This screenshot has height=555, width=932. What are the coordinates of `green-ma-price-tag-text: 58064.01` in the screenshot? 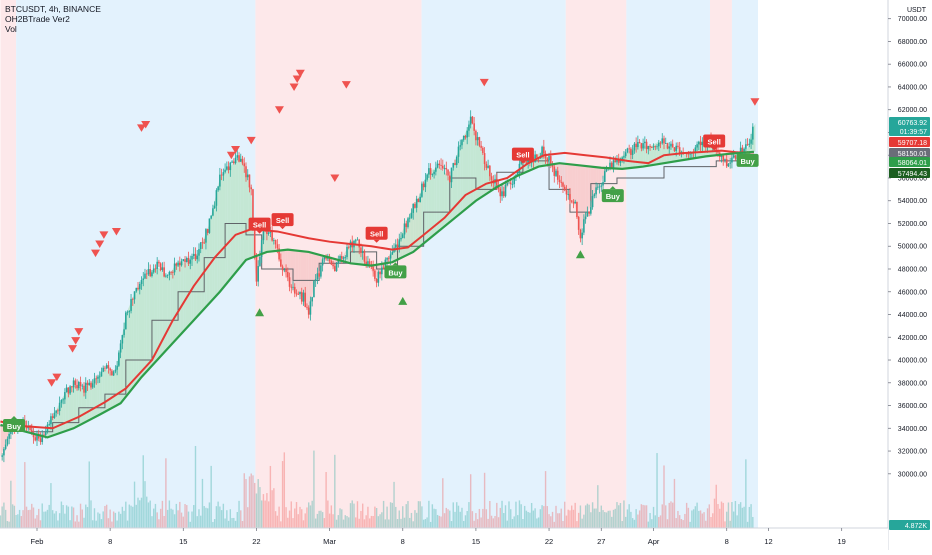 It's located at (912, 163).